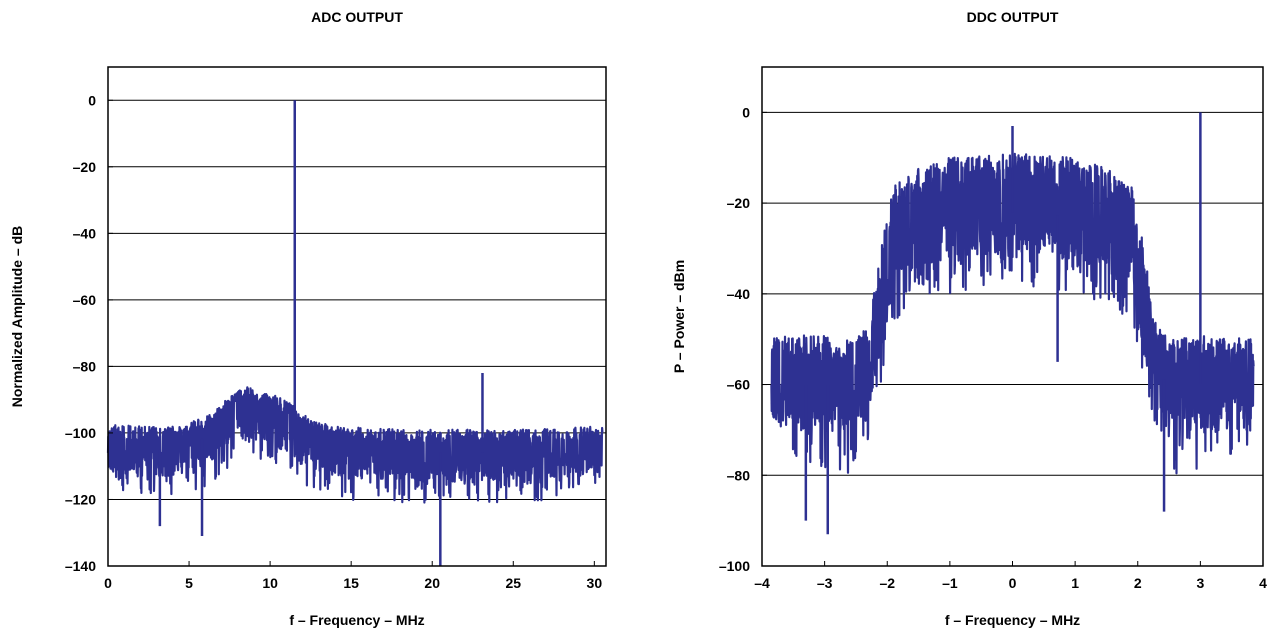  Describe the element at coordinates (432, 583) in the screenshot. I see `x-tick-label: 20` at that location.